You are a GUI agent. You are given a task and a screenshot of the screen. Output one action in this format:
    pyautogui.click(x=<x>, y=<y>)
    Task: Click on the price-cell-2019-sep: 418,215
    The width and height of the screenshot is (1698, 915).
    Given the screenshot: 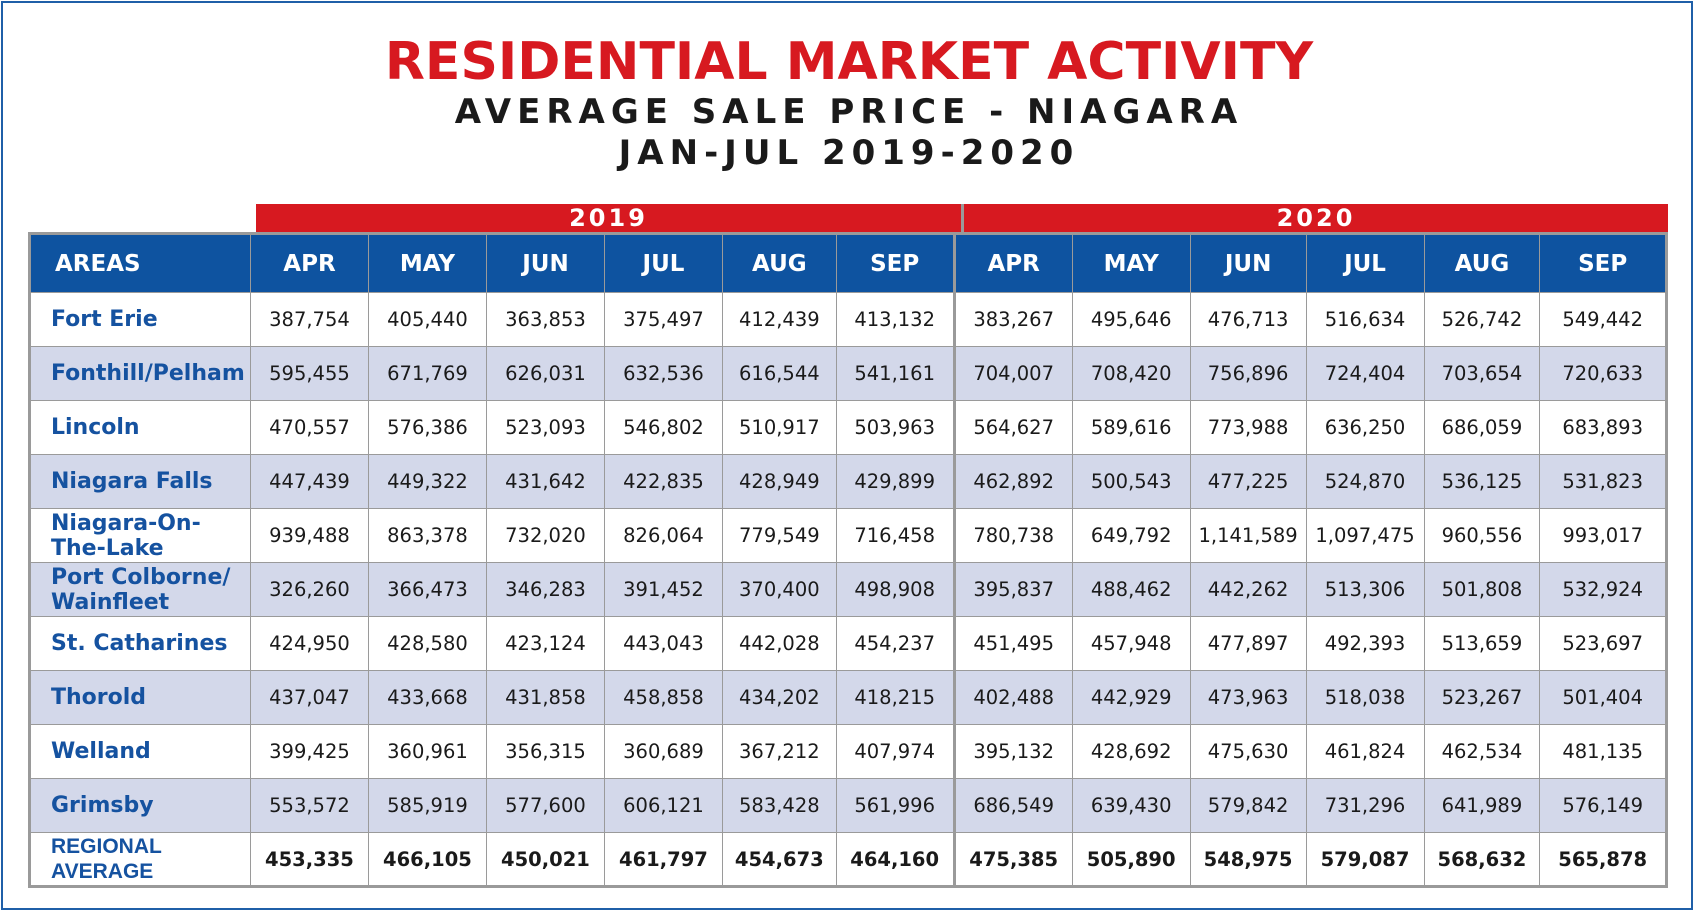 What is the action you would take?
    pyautogui.click(x=895, y=697)
    